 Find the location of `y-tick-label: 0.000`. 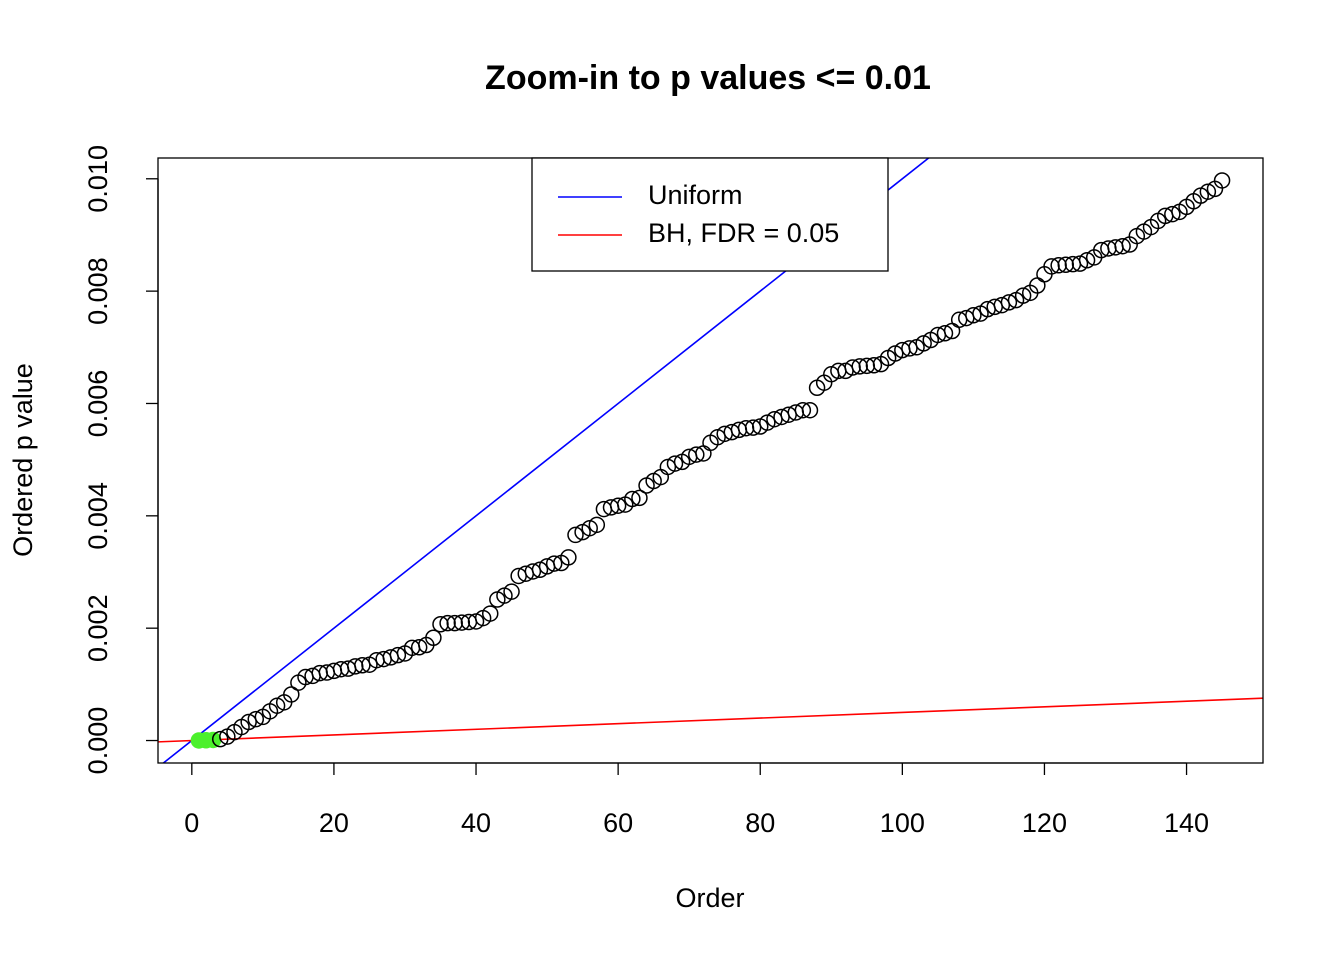

y-tick-label: 0.000 is located at coordinates (98, 741).